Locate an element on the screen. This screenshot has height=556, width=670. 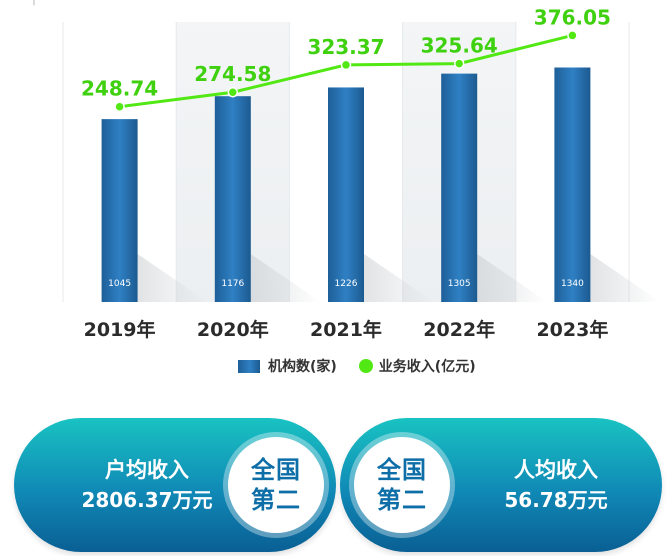
per-capita-income-text: 人均收入 56.78万元 is located at coordinates (556, 485).